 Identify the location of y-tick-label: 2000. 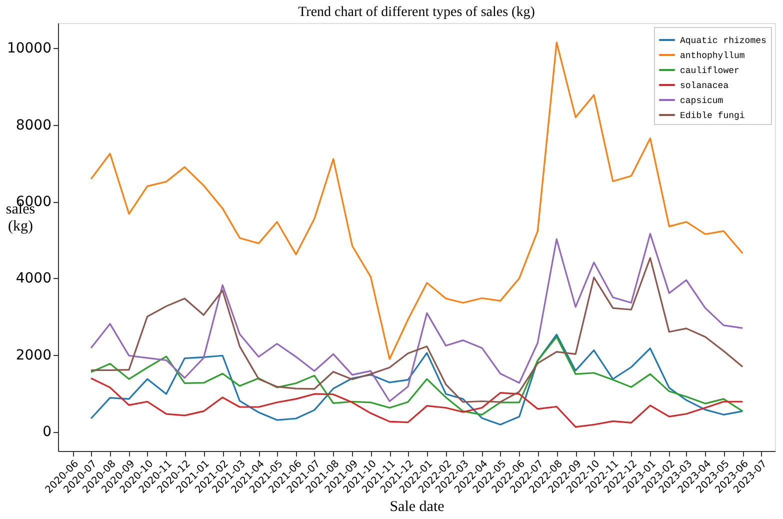
(34, 355).